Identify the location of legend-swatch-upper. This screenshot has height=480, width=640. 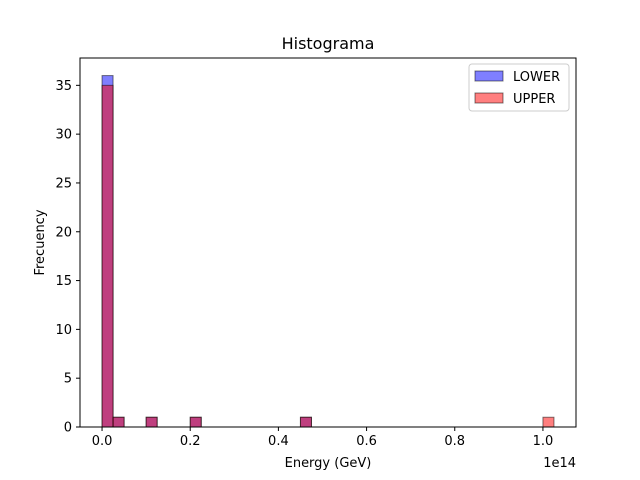
(489, 98).